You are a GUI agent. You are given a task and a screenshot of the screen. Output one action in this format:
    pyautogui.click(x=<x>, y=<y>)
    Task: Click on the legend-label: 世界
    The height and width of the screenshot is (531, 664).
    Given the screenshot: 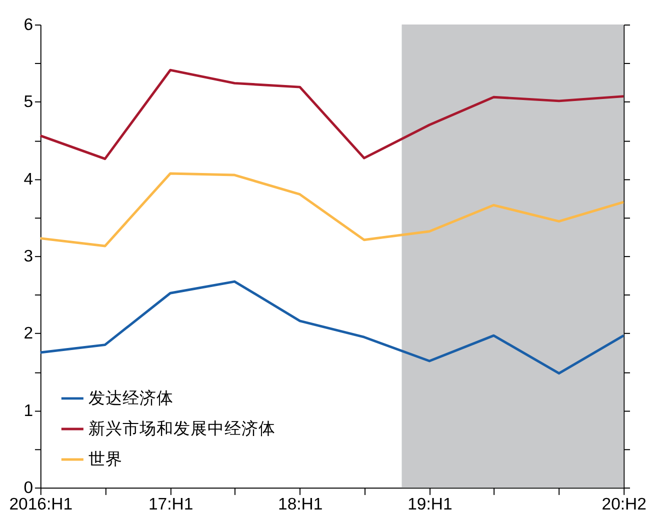 What is the action you would take?
    pyautogui.click(x=105, y=458)
    